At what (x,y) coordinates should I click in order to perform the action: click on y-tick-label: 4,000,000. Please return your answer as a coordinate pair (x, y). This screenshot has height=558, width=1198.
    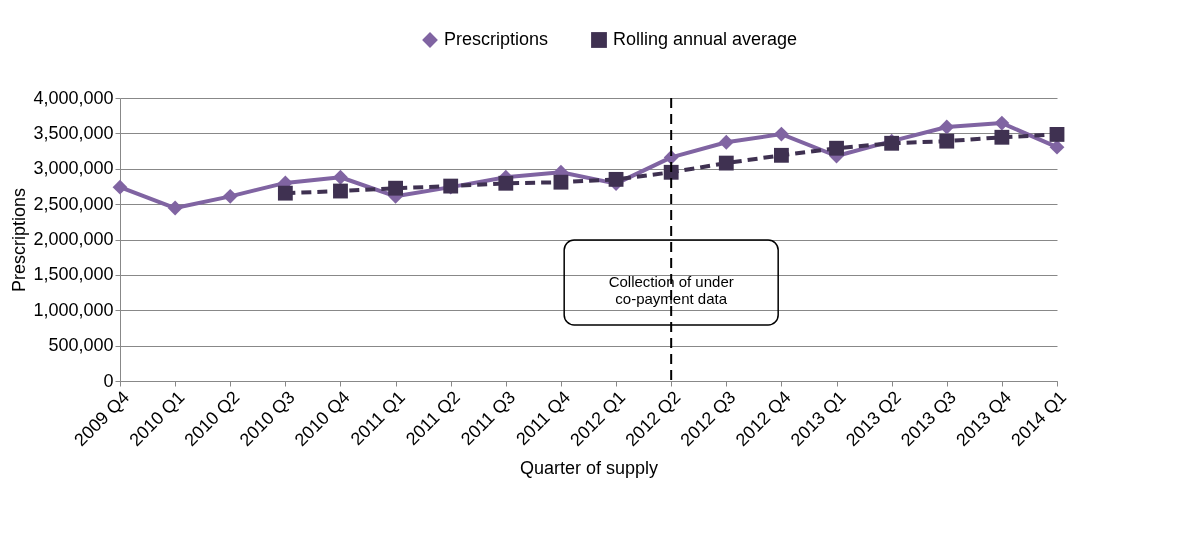
    Looking at the image, I should click on (73, 97).